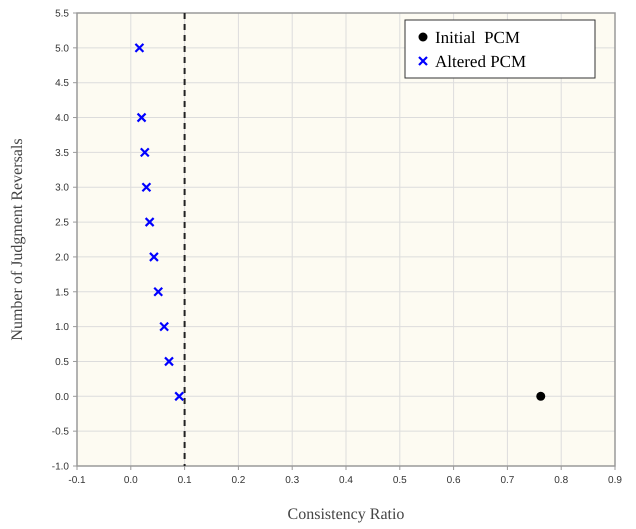  What do you see at coordinates (62, 188) in the screenshot?
I see `y-tick-label: 3.0` at bounding box center [62, 188].